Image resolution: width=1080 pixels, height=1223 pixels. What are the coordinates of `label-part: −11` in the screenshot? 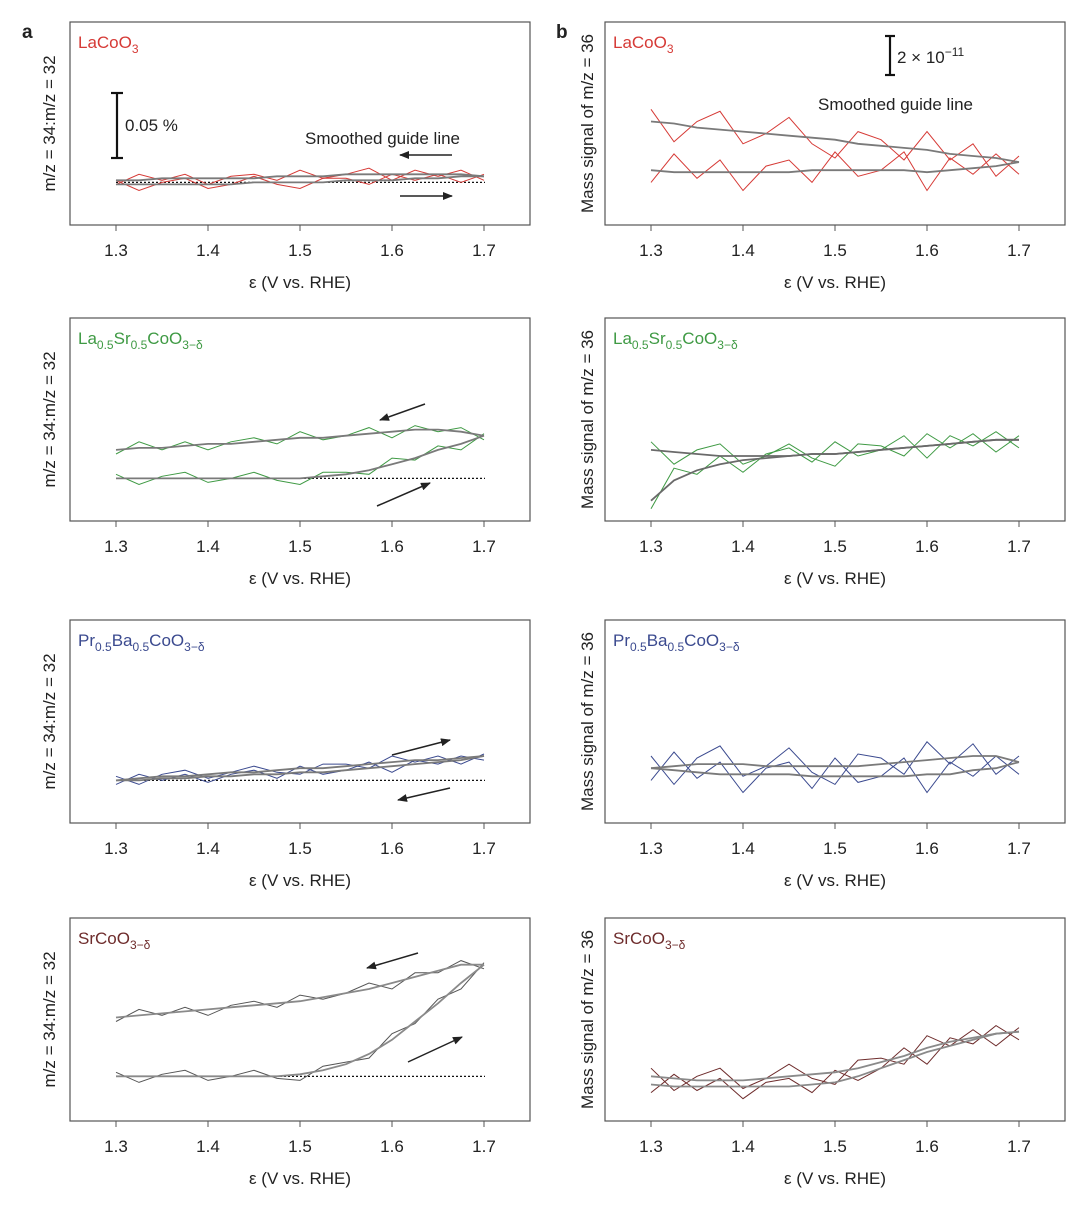 It's located at (955, 52).